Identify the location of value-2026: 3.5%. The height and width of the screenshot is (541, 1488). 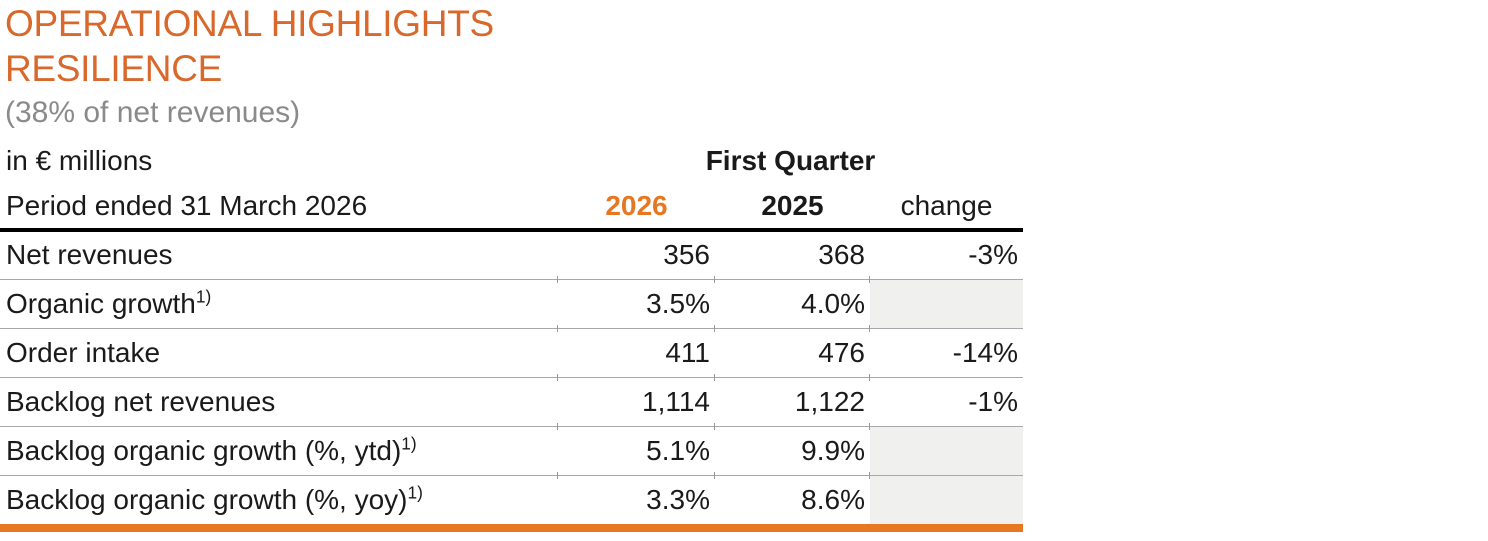
(636, 302).